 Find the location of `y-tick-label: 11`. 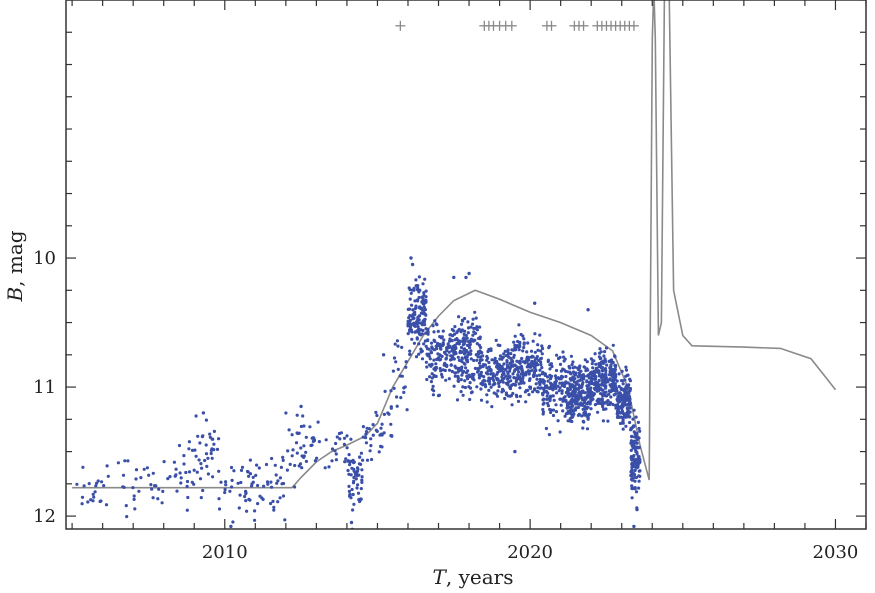

y-tick-label: 11 is located at coordinates (44, 387).